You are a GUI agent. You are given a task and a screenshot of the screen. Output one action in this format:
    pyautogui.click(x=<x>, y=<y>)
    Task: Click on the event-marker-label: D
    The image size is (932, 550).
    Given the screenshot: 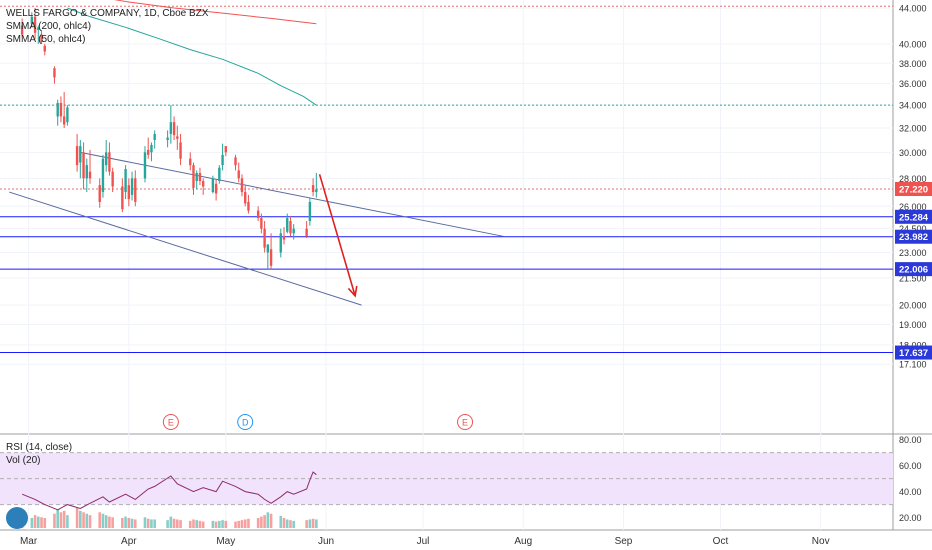 What is the action you would take?
    pyautogui.click(x=245, y=423)
    